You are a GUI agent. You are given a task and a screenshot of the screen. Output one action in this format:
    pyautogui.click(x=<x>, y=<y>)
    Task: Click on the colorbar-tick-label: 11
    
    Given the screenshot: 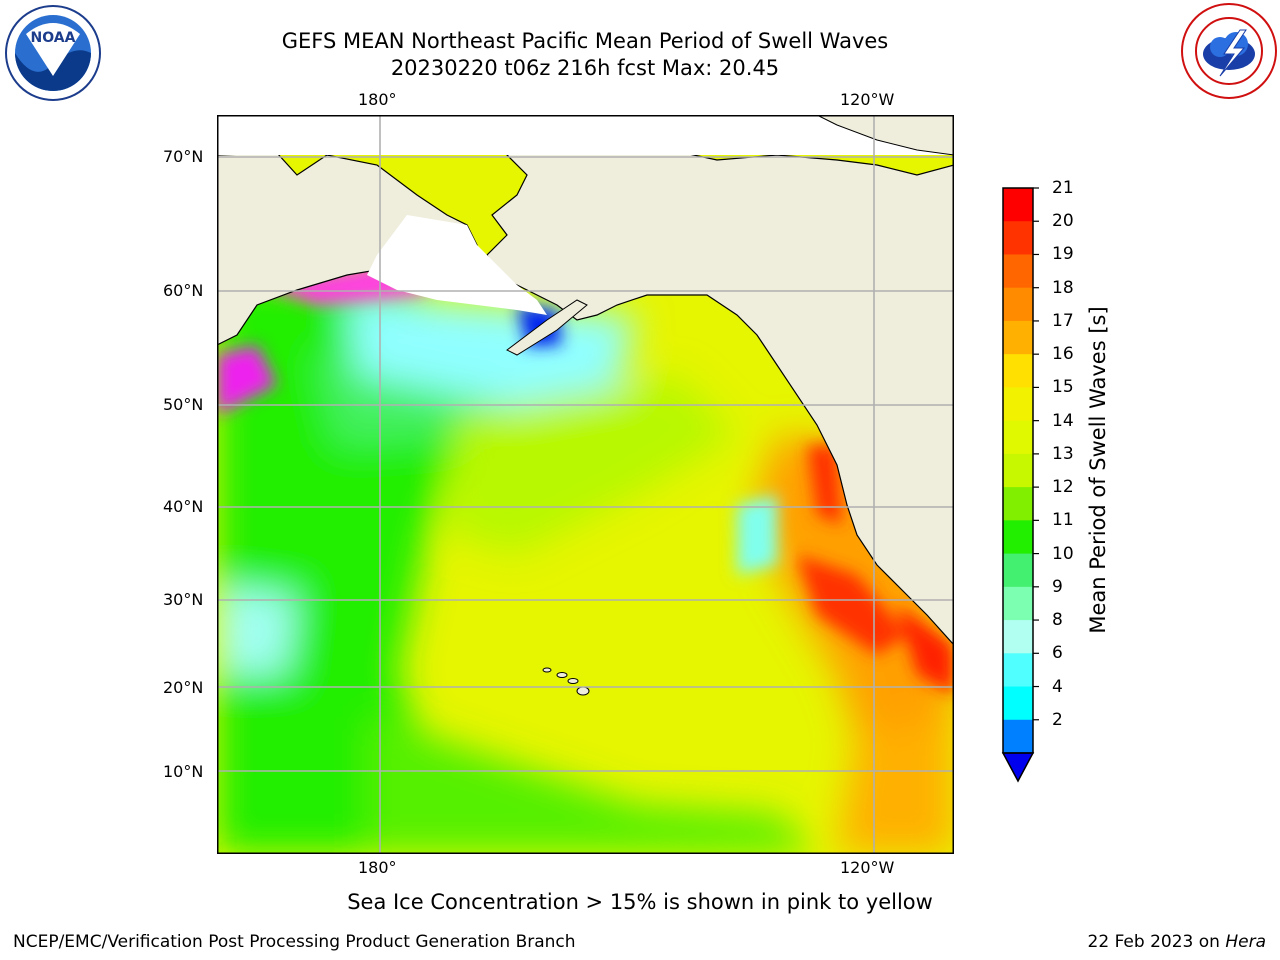 What is the action you would take?
    pyautogui.click(x=1063, y=520)
    